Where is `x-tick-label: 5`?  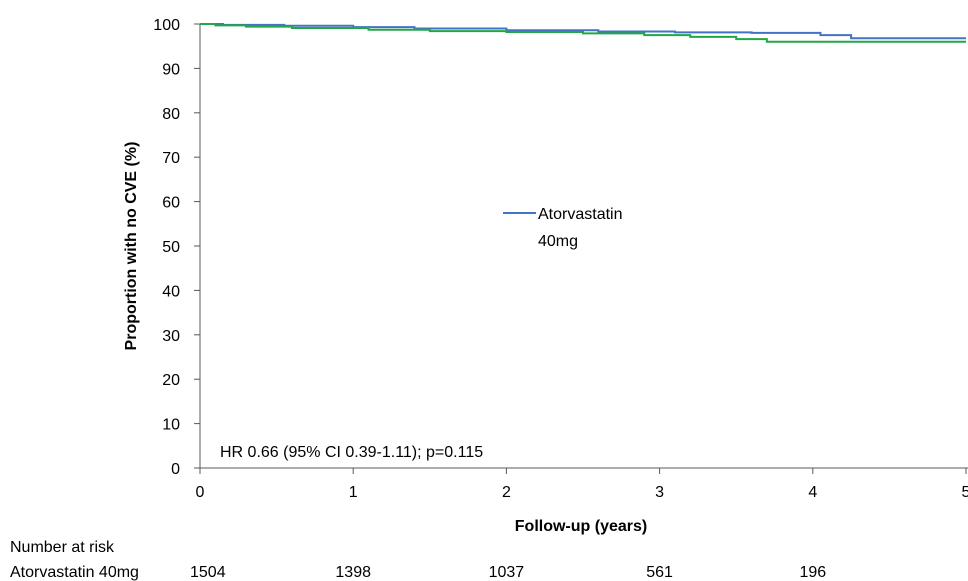
x-tick-label: 5 is located at coordinates (965, 492).